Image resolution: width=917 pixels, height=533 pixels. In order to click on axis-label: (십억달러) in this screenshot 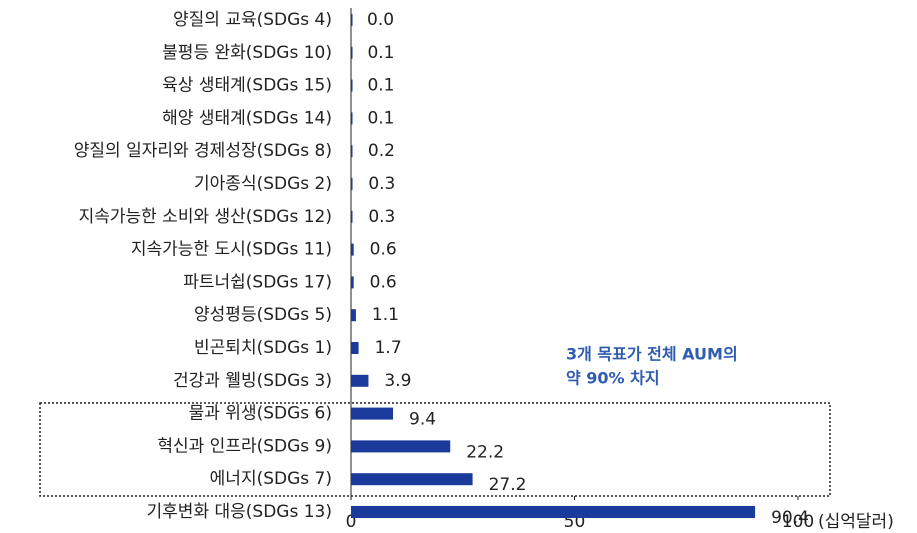, I will do `click(856, 522)`.